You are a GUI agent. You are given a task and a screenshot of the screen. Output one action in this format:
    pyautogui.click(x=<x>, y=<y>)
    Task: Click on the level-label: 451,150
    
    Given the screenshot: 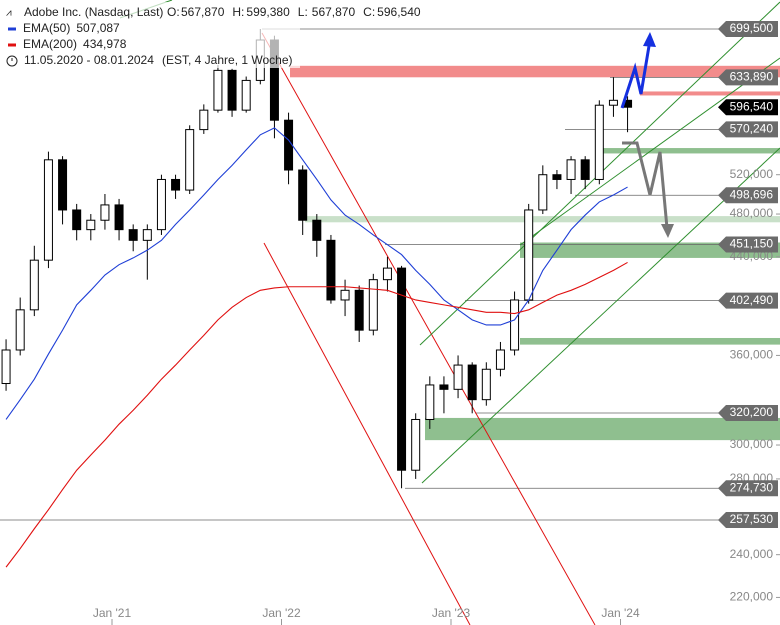 What is the action you would take?
    pyautogui.click(x=752, y=244)
    